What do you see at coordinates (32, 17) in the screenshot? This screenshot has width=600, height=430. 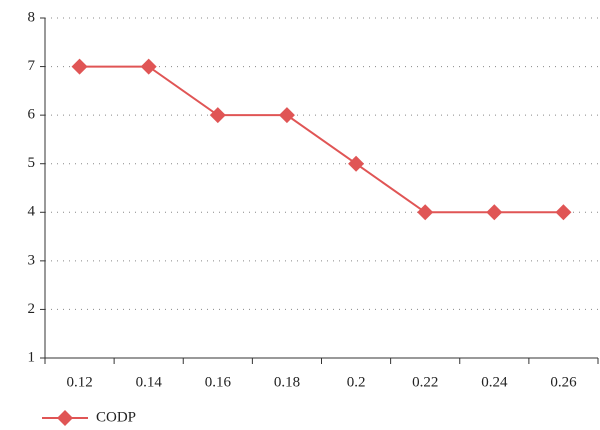 I see `y-tick-label: 8` at bounding box center [32, 17].